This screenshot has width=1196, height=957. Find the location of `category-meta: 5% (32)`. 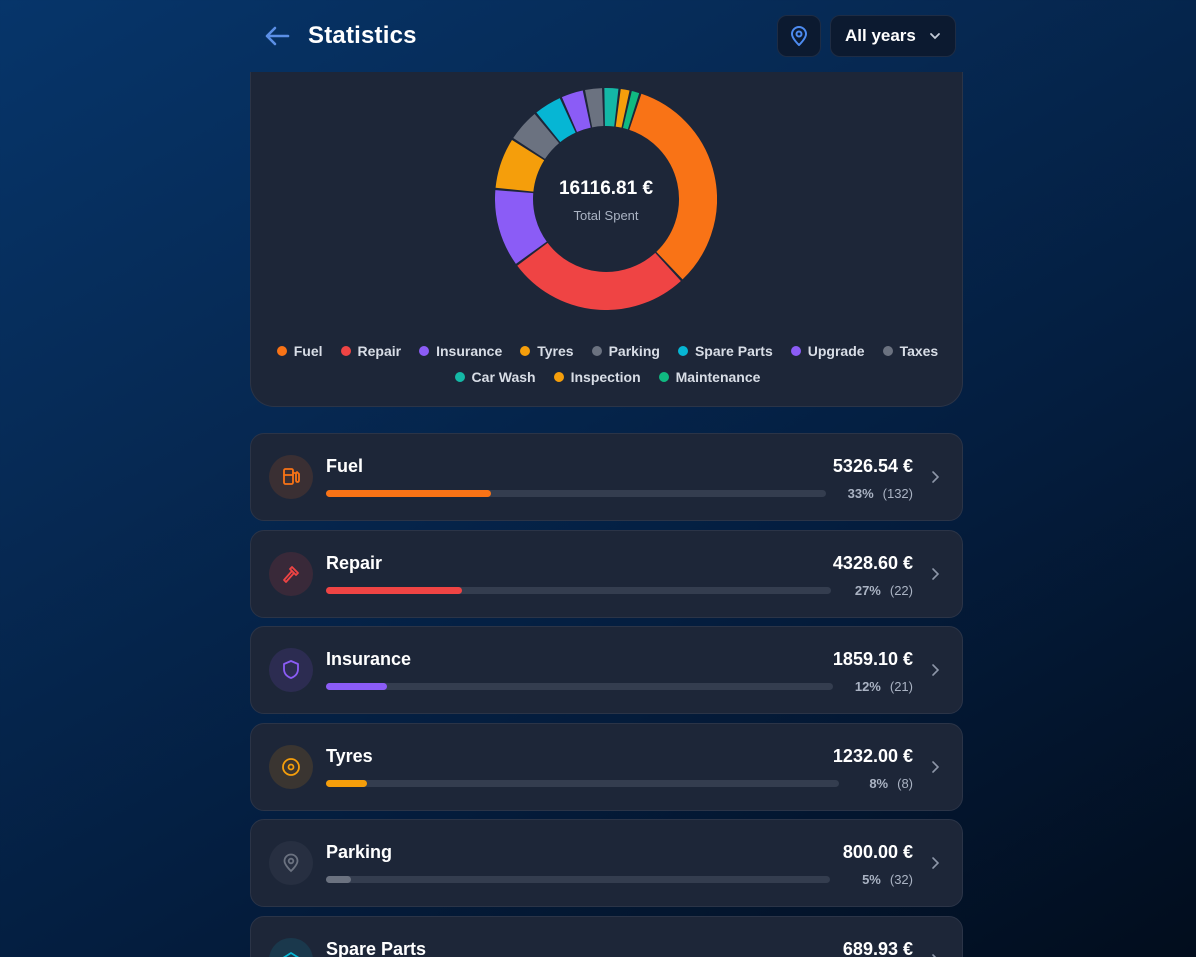

category-meta: 5% (32) is located at coordinates (887, 879).